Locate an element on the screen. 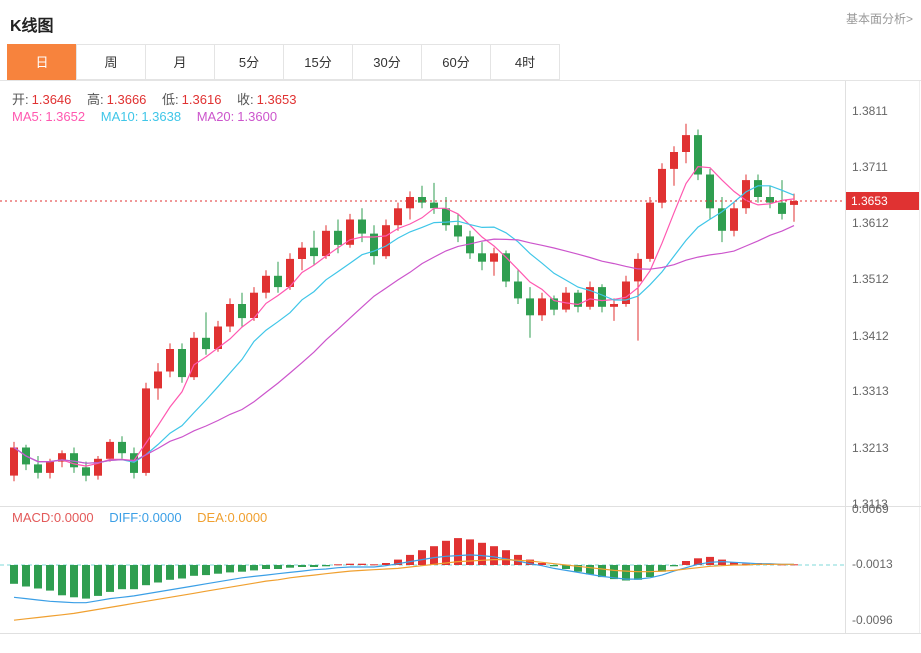 The width and height of the screenshot is (921, 653). price-axis-label: 1.3811 is located at coordinates (870, 111).